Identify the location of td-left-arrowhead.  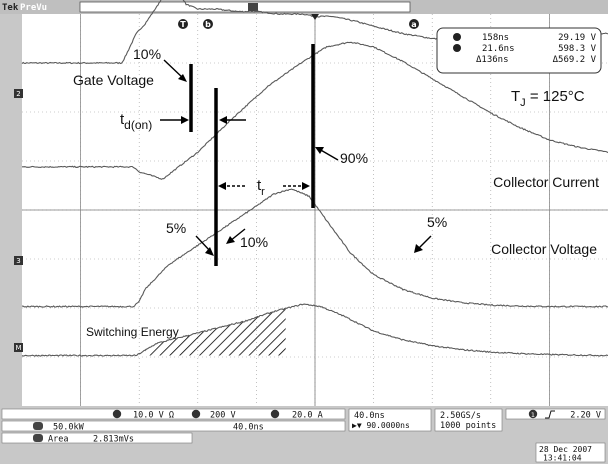
(185, 120).